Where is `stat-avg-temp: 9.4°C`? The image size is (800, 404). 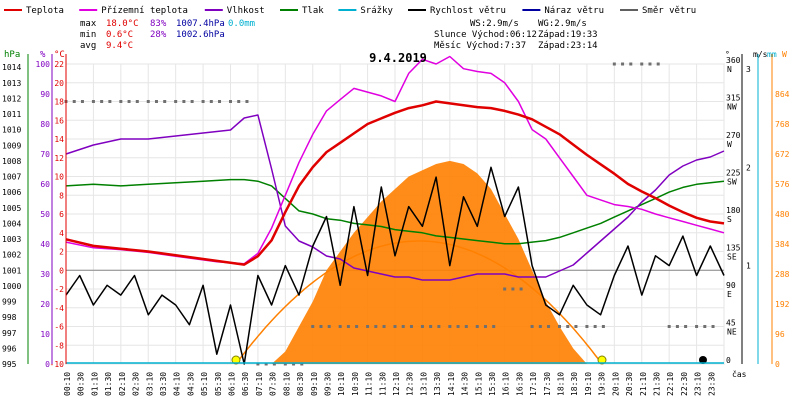 stat-avg-temp: 9.4°C is located at coordinates (119, 46).